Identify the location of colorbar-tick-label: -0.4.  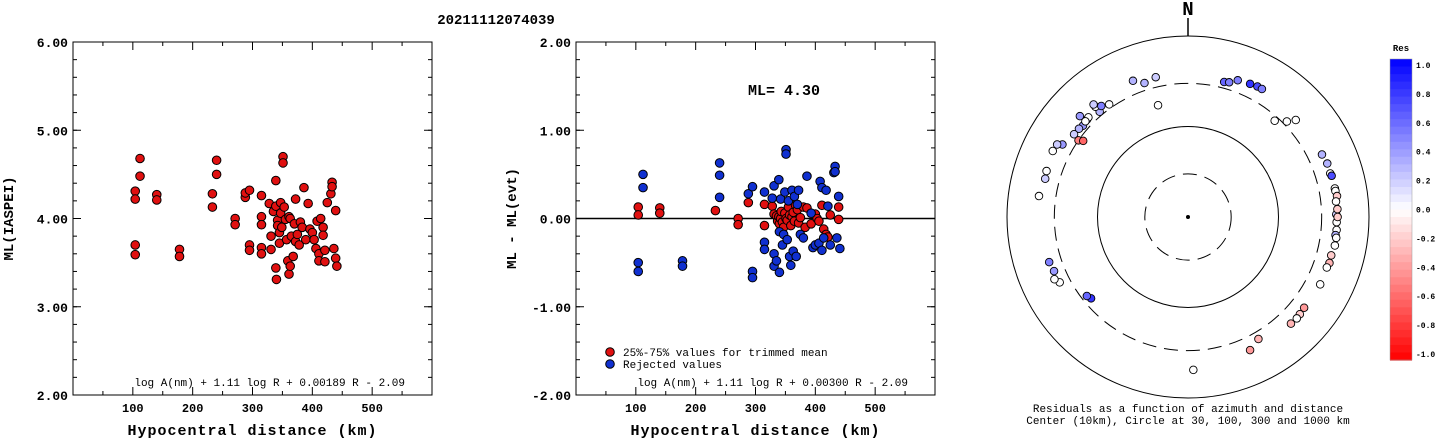
(1425, 268).